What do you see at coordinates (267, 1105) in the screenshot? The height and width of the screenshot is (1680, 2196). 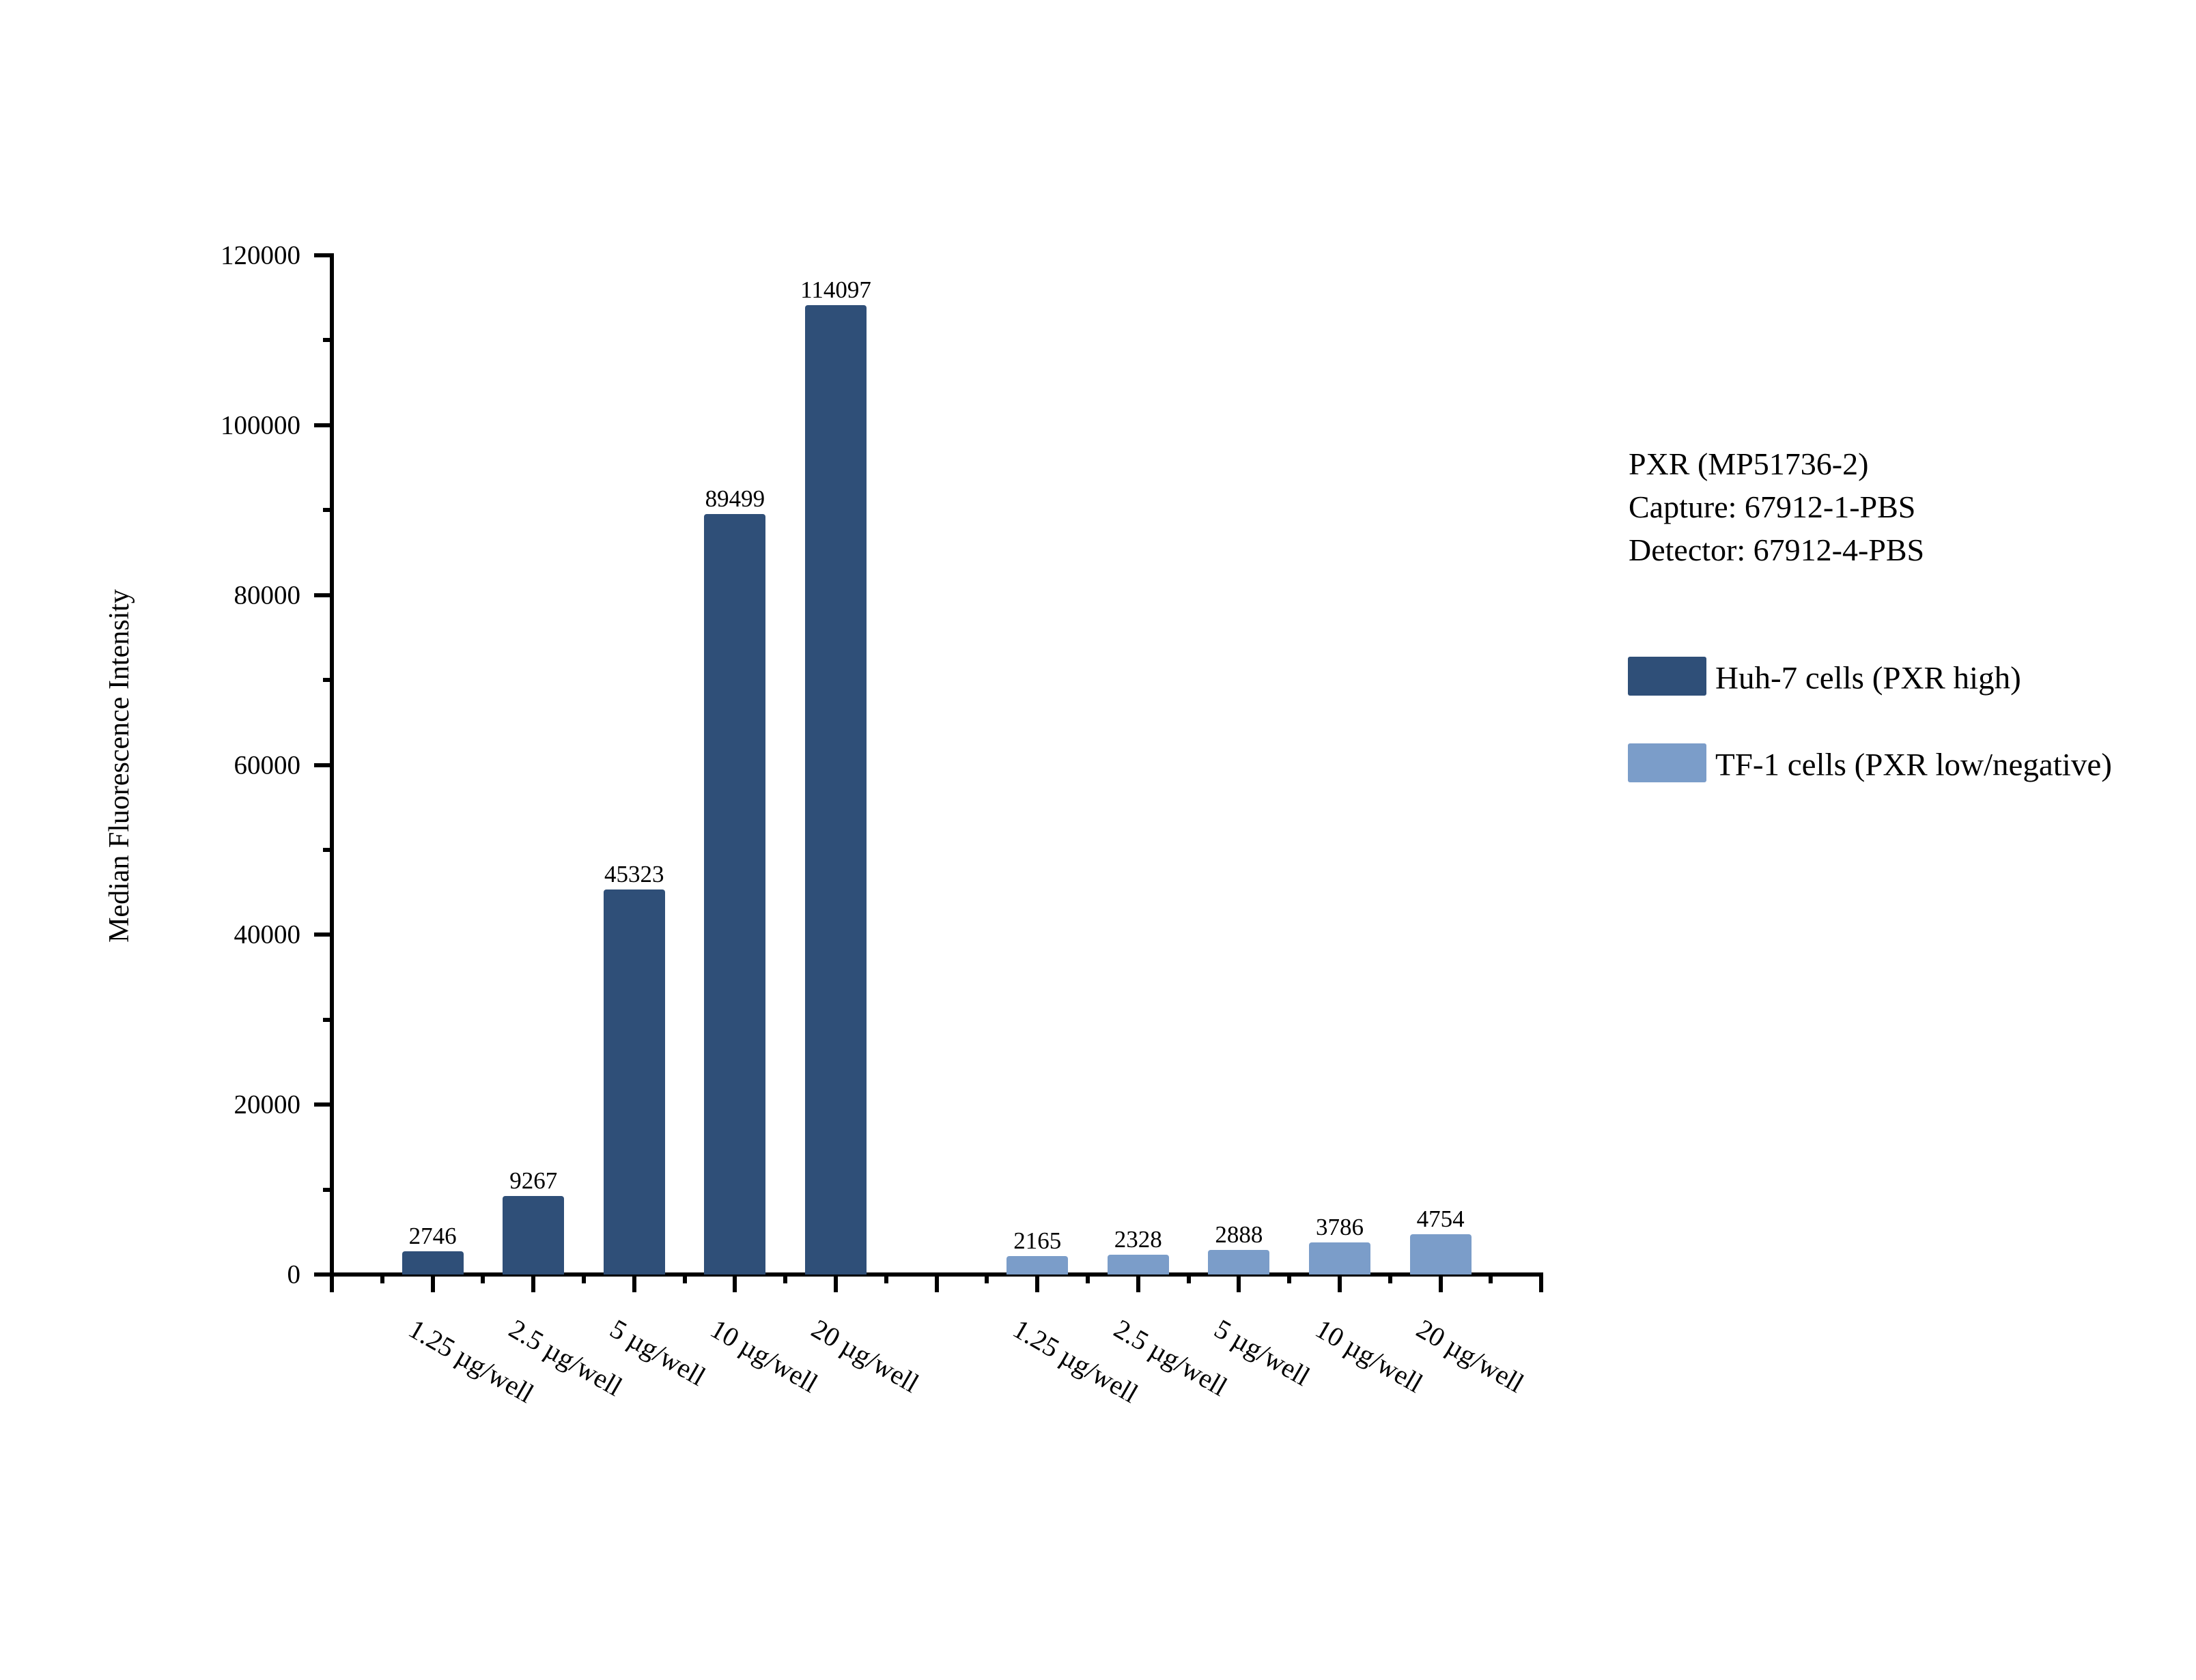 I see `y-tick-label: 20000` at bounding box center [267, 1105].